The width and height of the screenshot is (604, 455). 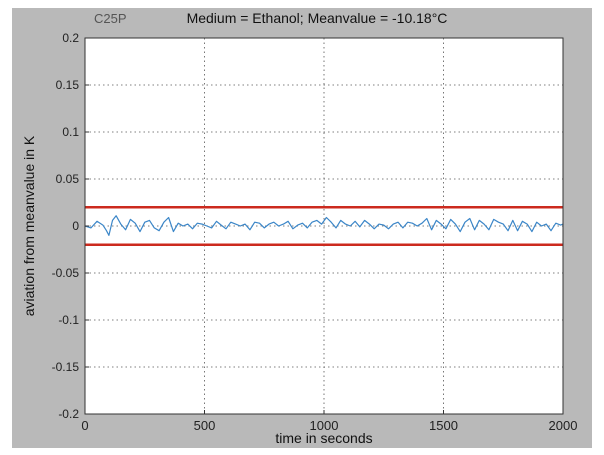 I want to click on y-tick-label: -0.1, so click(x=68, y=320).